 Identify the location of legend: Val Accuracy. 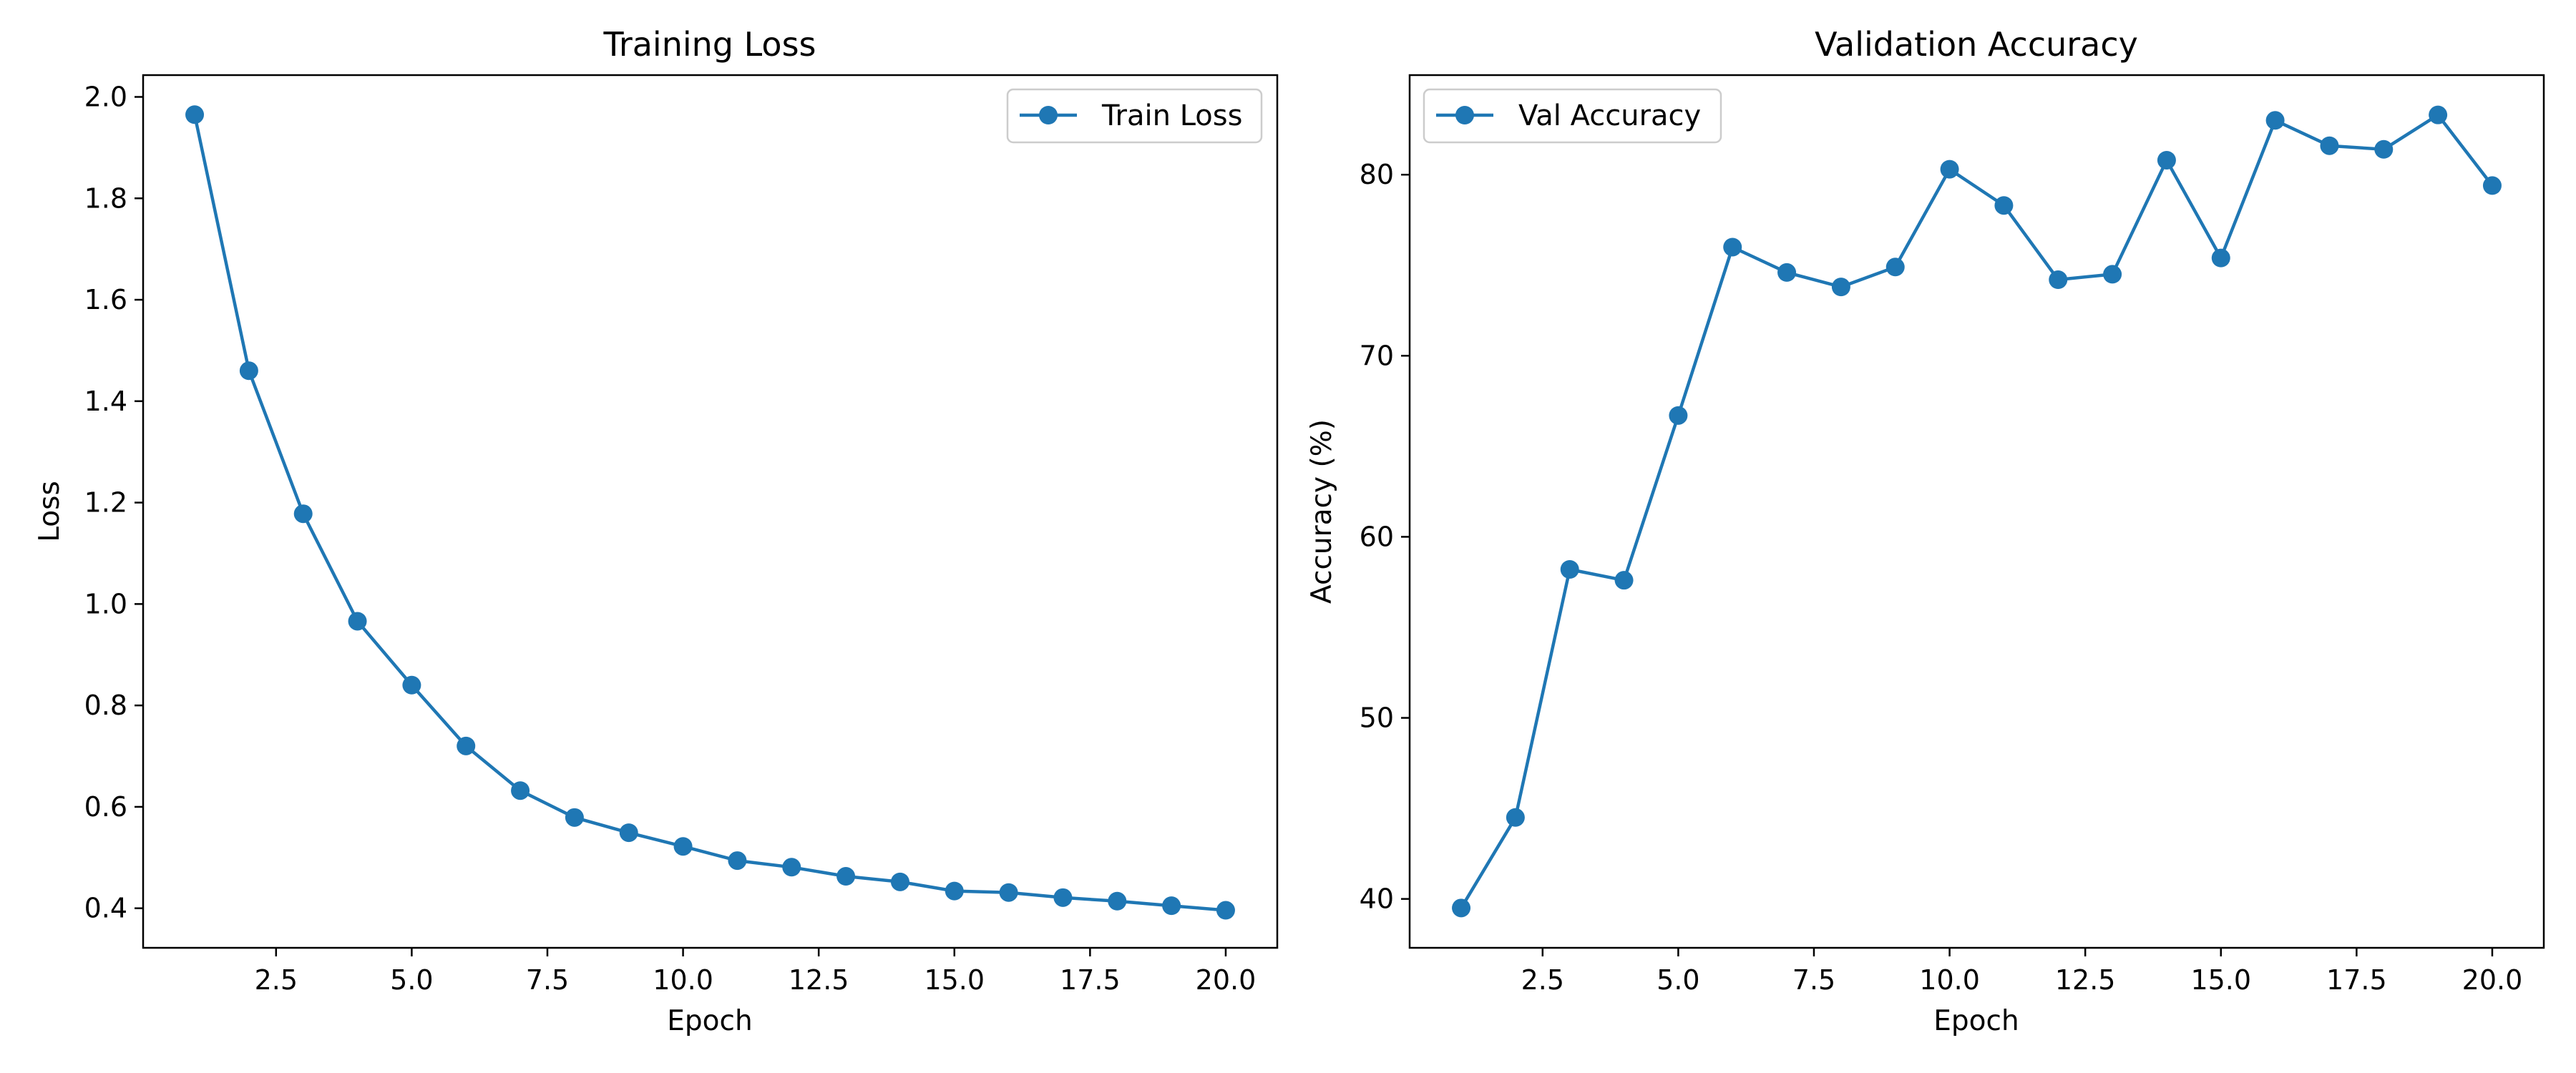
(1572, 116).